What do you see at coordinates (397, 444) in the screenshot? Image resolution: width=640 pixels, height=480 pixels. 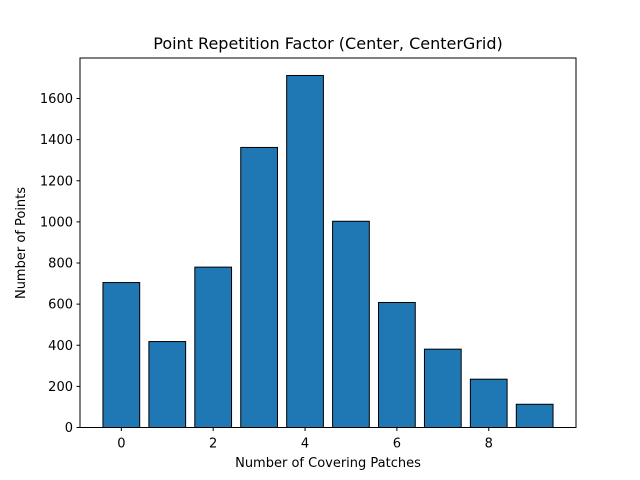 I see `x-tick-label: 6` at bounding box center [397, 444].